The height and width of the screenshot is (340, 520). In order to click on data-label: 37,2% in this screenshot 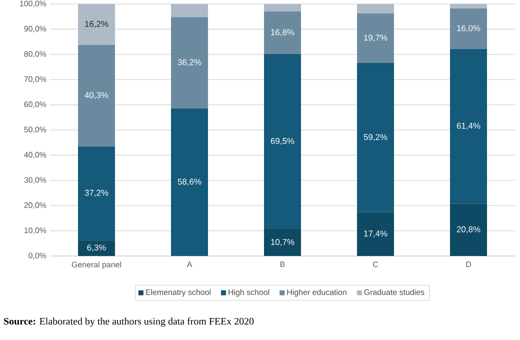, I will do `click(96, 193)`.